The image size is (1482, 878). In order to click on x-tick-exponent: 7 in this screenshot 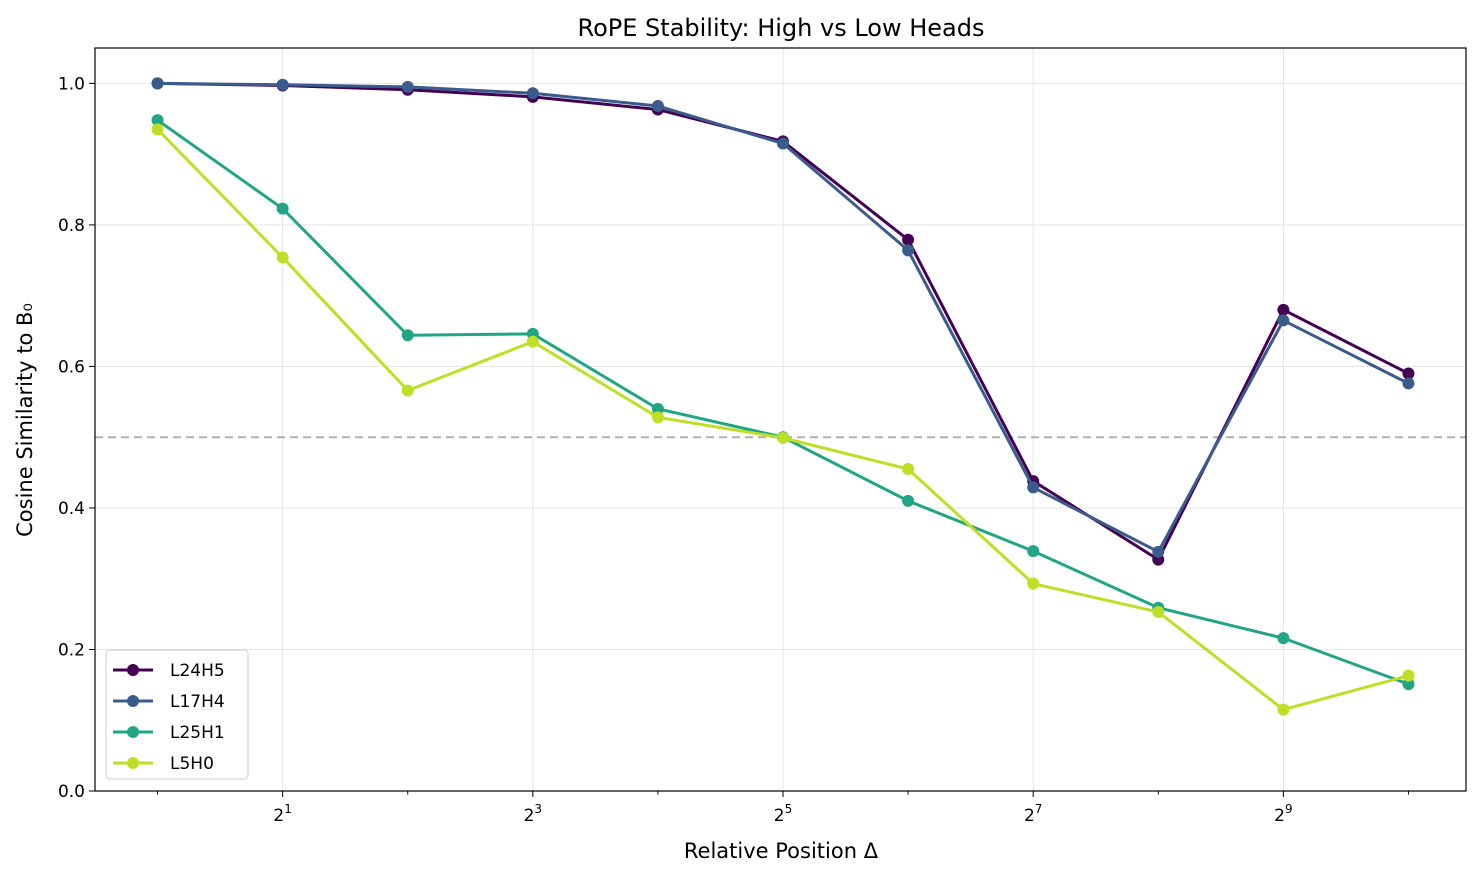, I will do `click(1039, 809)`.